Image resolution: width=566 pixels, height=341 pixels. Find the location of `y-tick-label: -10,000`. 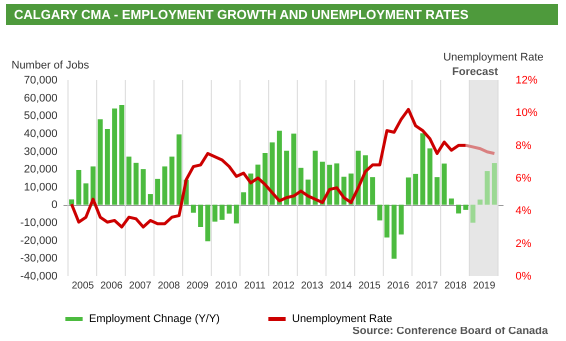

y-tick-label: -10,000 is located at coordinates (39, 223).